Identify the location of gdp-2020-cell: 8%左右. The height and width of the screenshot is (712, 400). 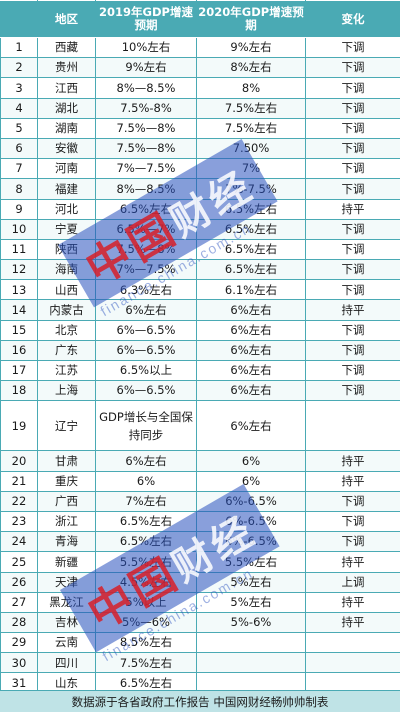
(251, 68).